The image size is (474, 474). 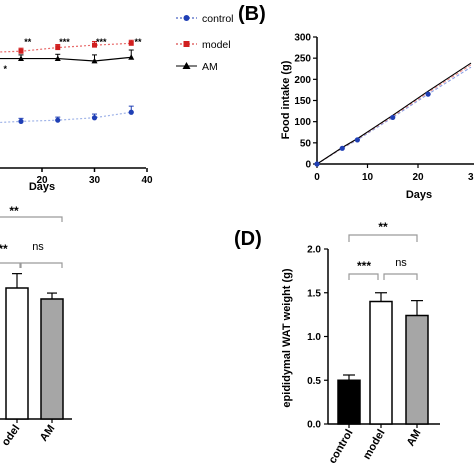 I want to click on panel-b-ticks: 0 50 100 150 200 250 300 0 10 20 3, so click(x=384, y=108).